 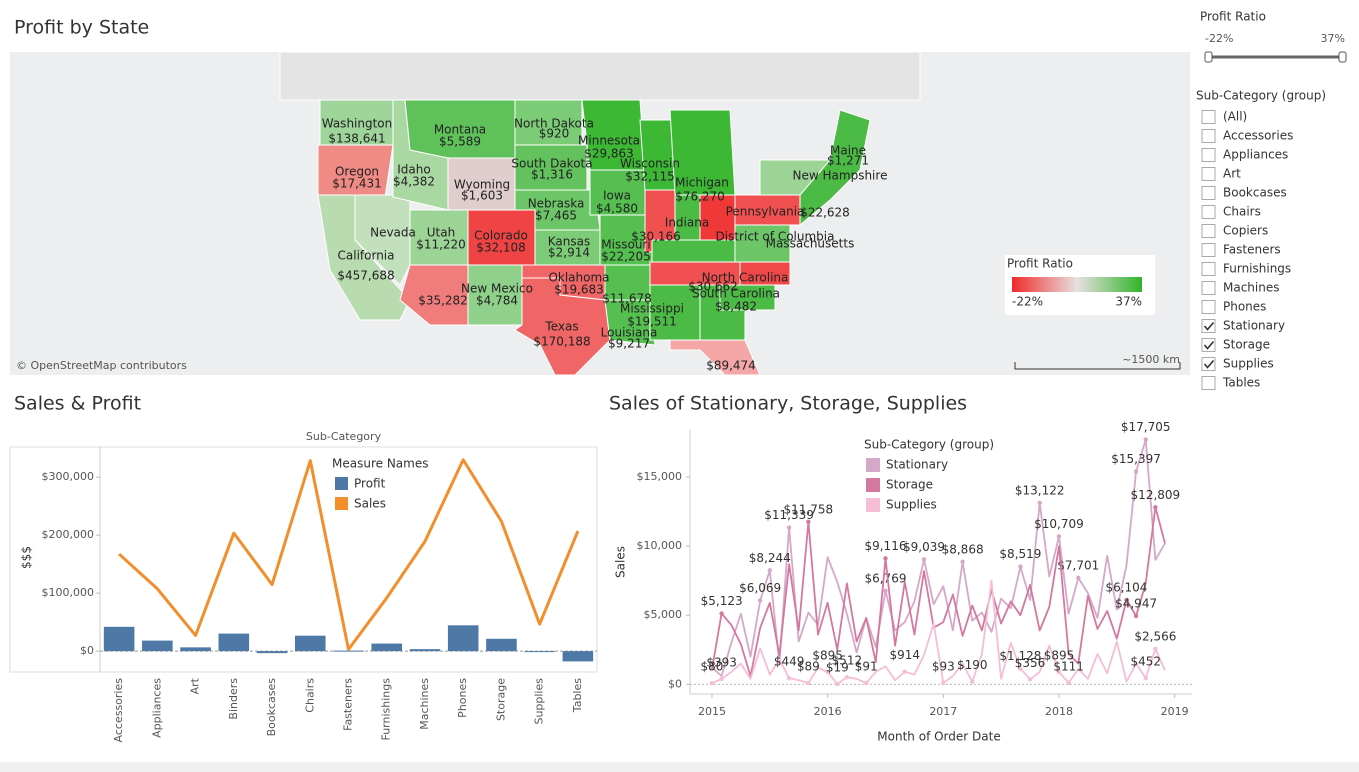 I want to click on map-label: Washington, so click(x=357, y=124).